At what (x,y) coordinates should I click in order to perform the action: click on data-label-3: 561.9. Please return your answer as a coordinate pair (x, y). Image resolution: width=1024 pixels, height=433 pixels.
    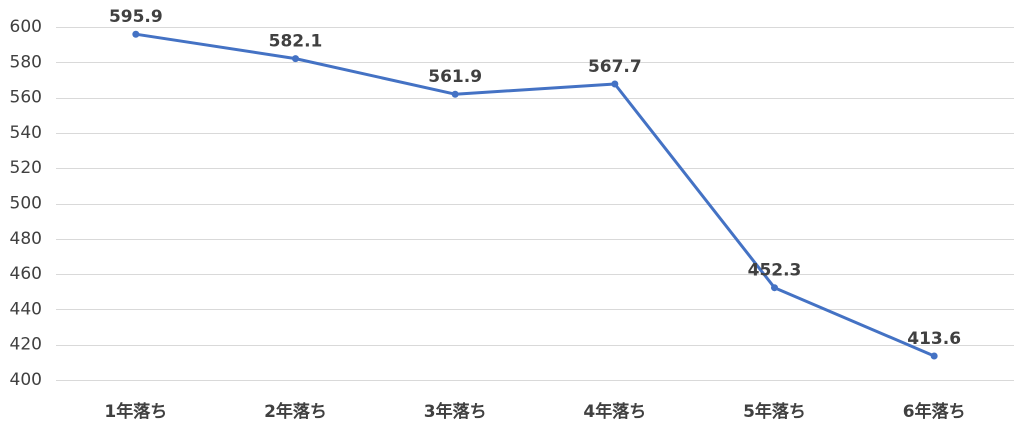
    Looking at the image, I should click on (455, 77).